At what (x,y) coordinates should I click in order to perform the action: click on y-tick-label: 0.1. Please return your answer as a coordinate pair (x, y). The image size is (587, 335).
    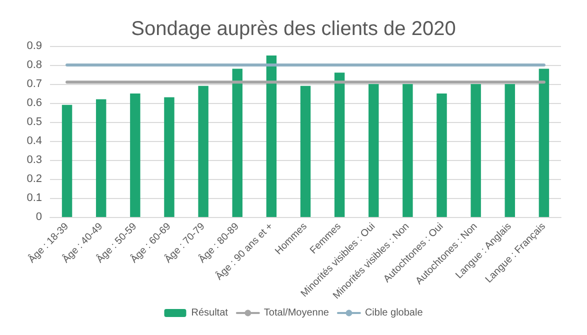
    Looking at the image, I should click on (34, 198).